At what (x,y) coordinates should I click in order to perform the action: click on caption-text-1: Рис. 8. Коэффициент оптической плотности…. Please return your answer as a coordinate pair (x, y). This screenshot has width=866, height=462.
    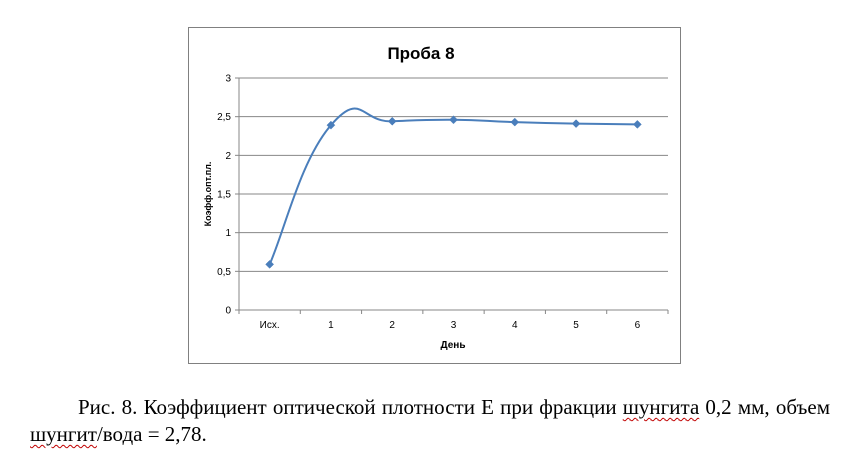
    Looking at the image, I should click on (350, 407).